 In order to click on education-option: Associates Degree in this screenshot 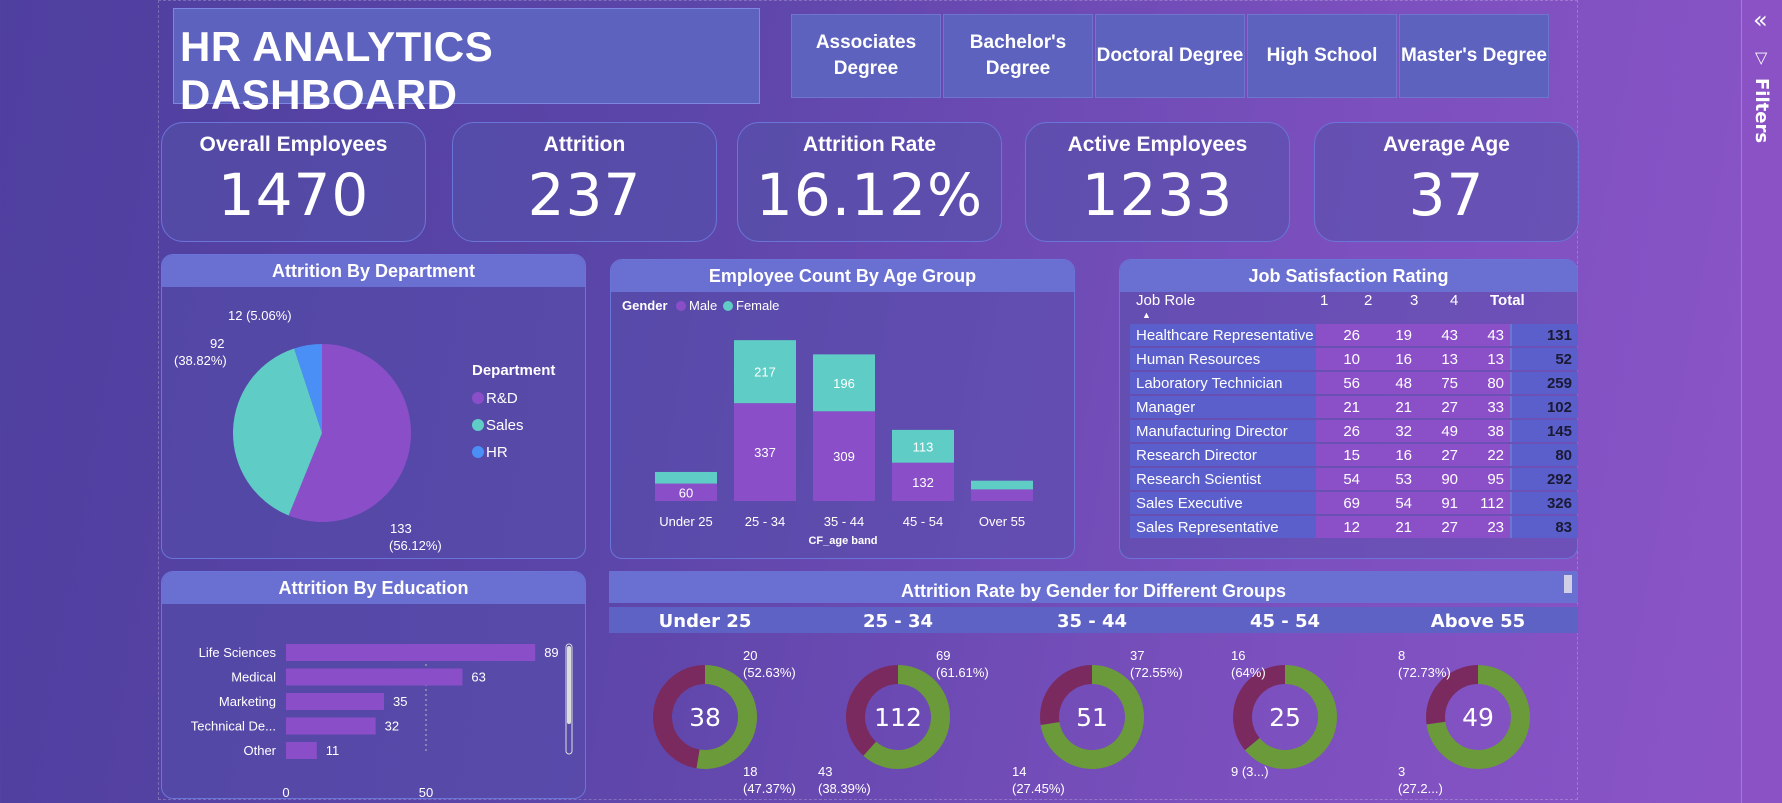, I will do `click(866, 56)`.